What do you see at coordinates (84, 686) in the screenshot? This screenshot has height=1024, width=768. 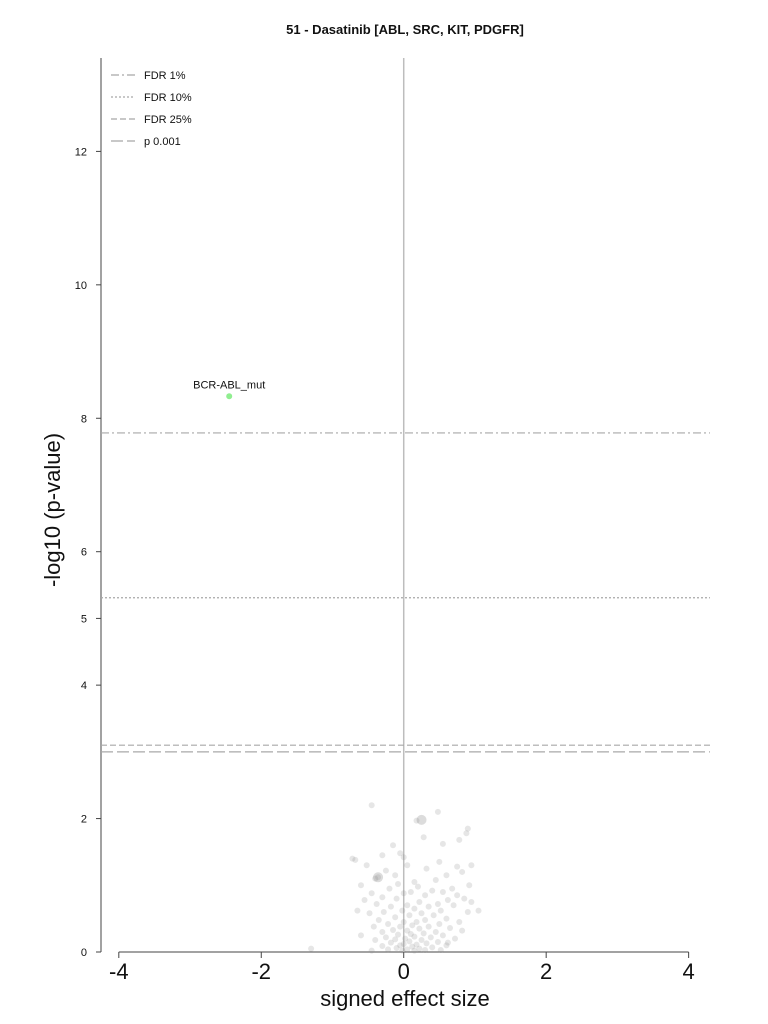 I see `y-tick-label: 4` at bounding box center [84, 686].